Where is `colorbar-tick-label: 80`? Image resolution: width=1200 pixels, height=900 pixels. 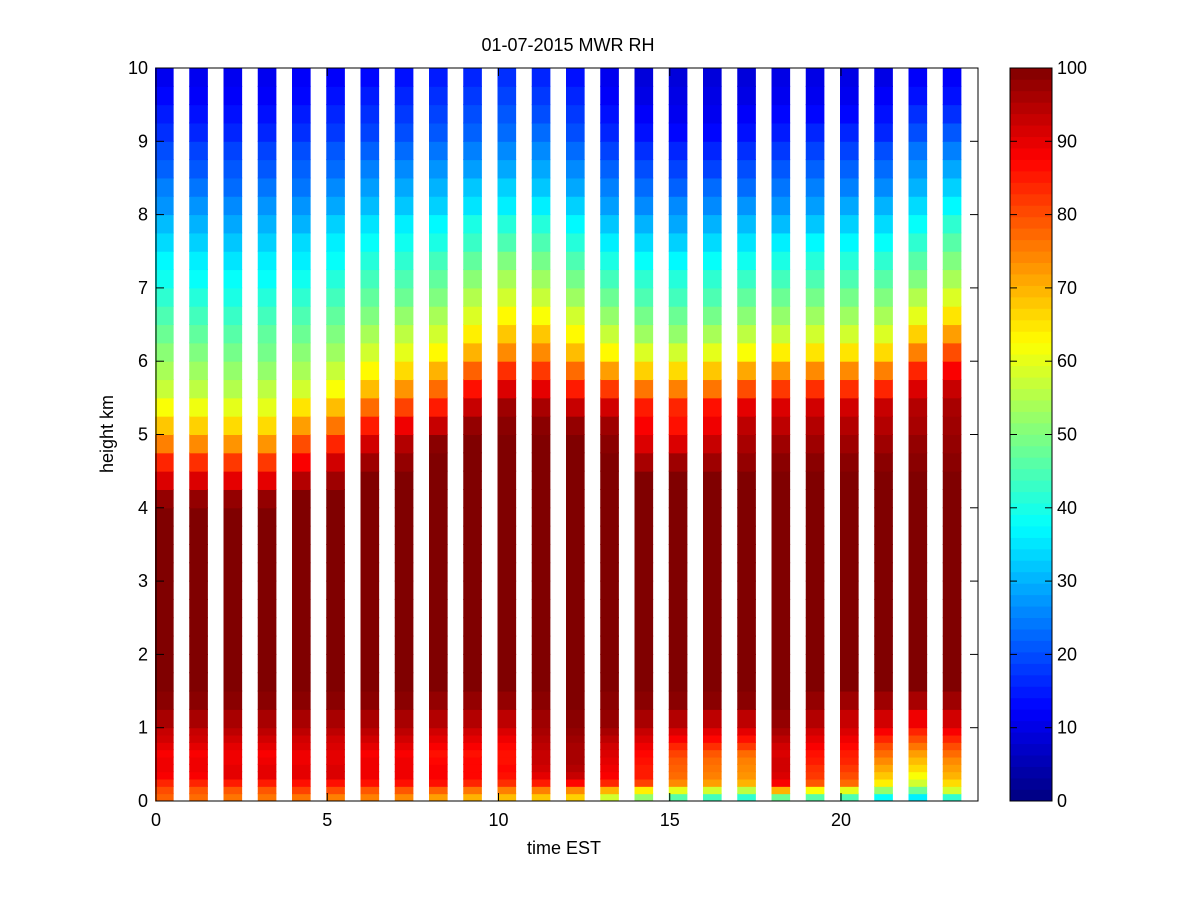 colorbar-tick-label: 80 is located at coordinates (1067, 215).